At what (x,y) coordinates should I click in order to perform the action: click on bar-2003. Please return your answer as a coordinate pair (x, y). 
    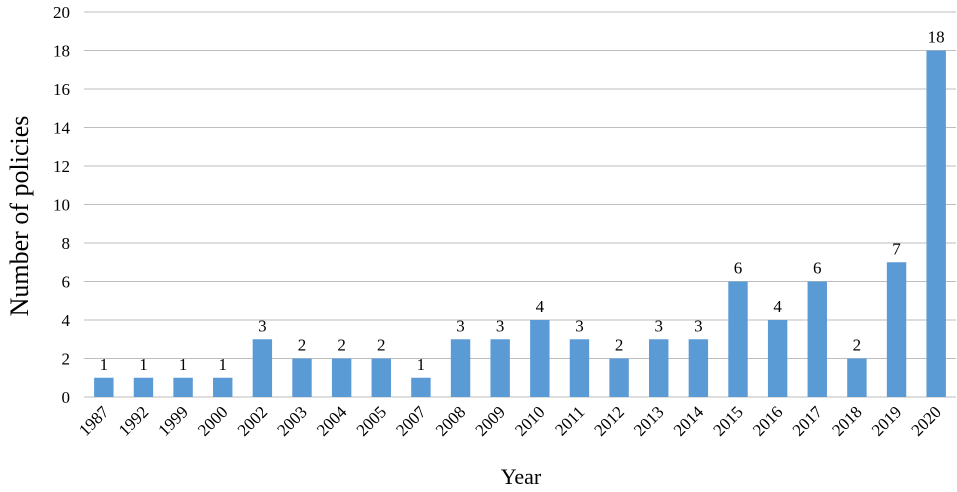
    Looking at the image, I should click on (302, 377).